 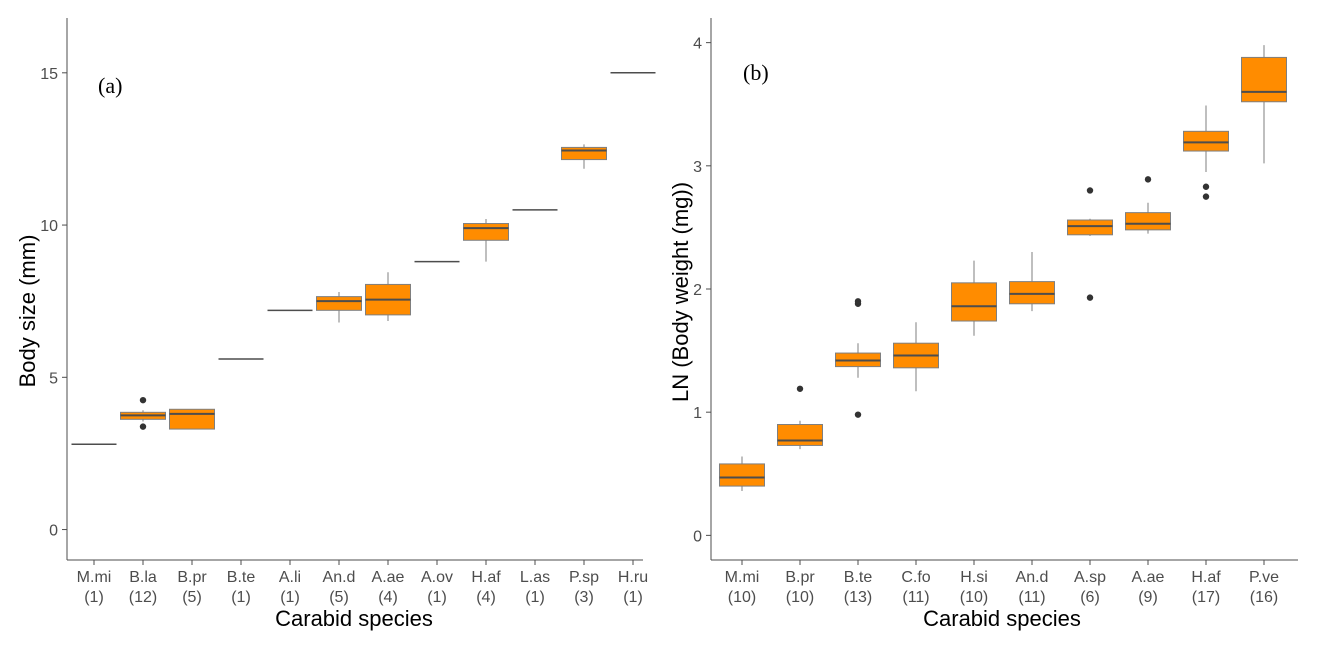 What do you see at coordinates (697, 413) in the screenshot?
I see `panel-b-y-tick-label: 1` at bounding box center [697, 413].